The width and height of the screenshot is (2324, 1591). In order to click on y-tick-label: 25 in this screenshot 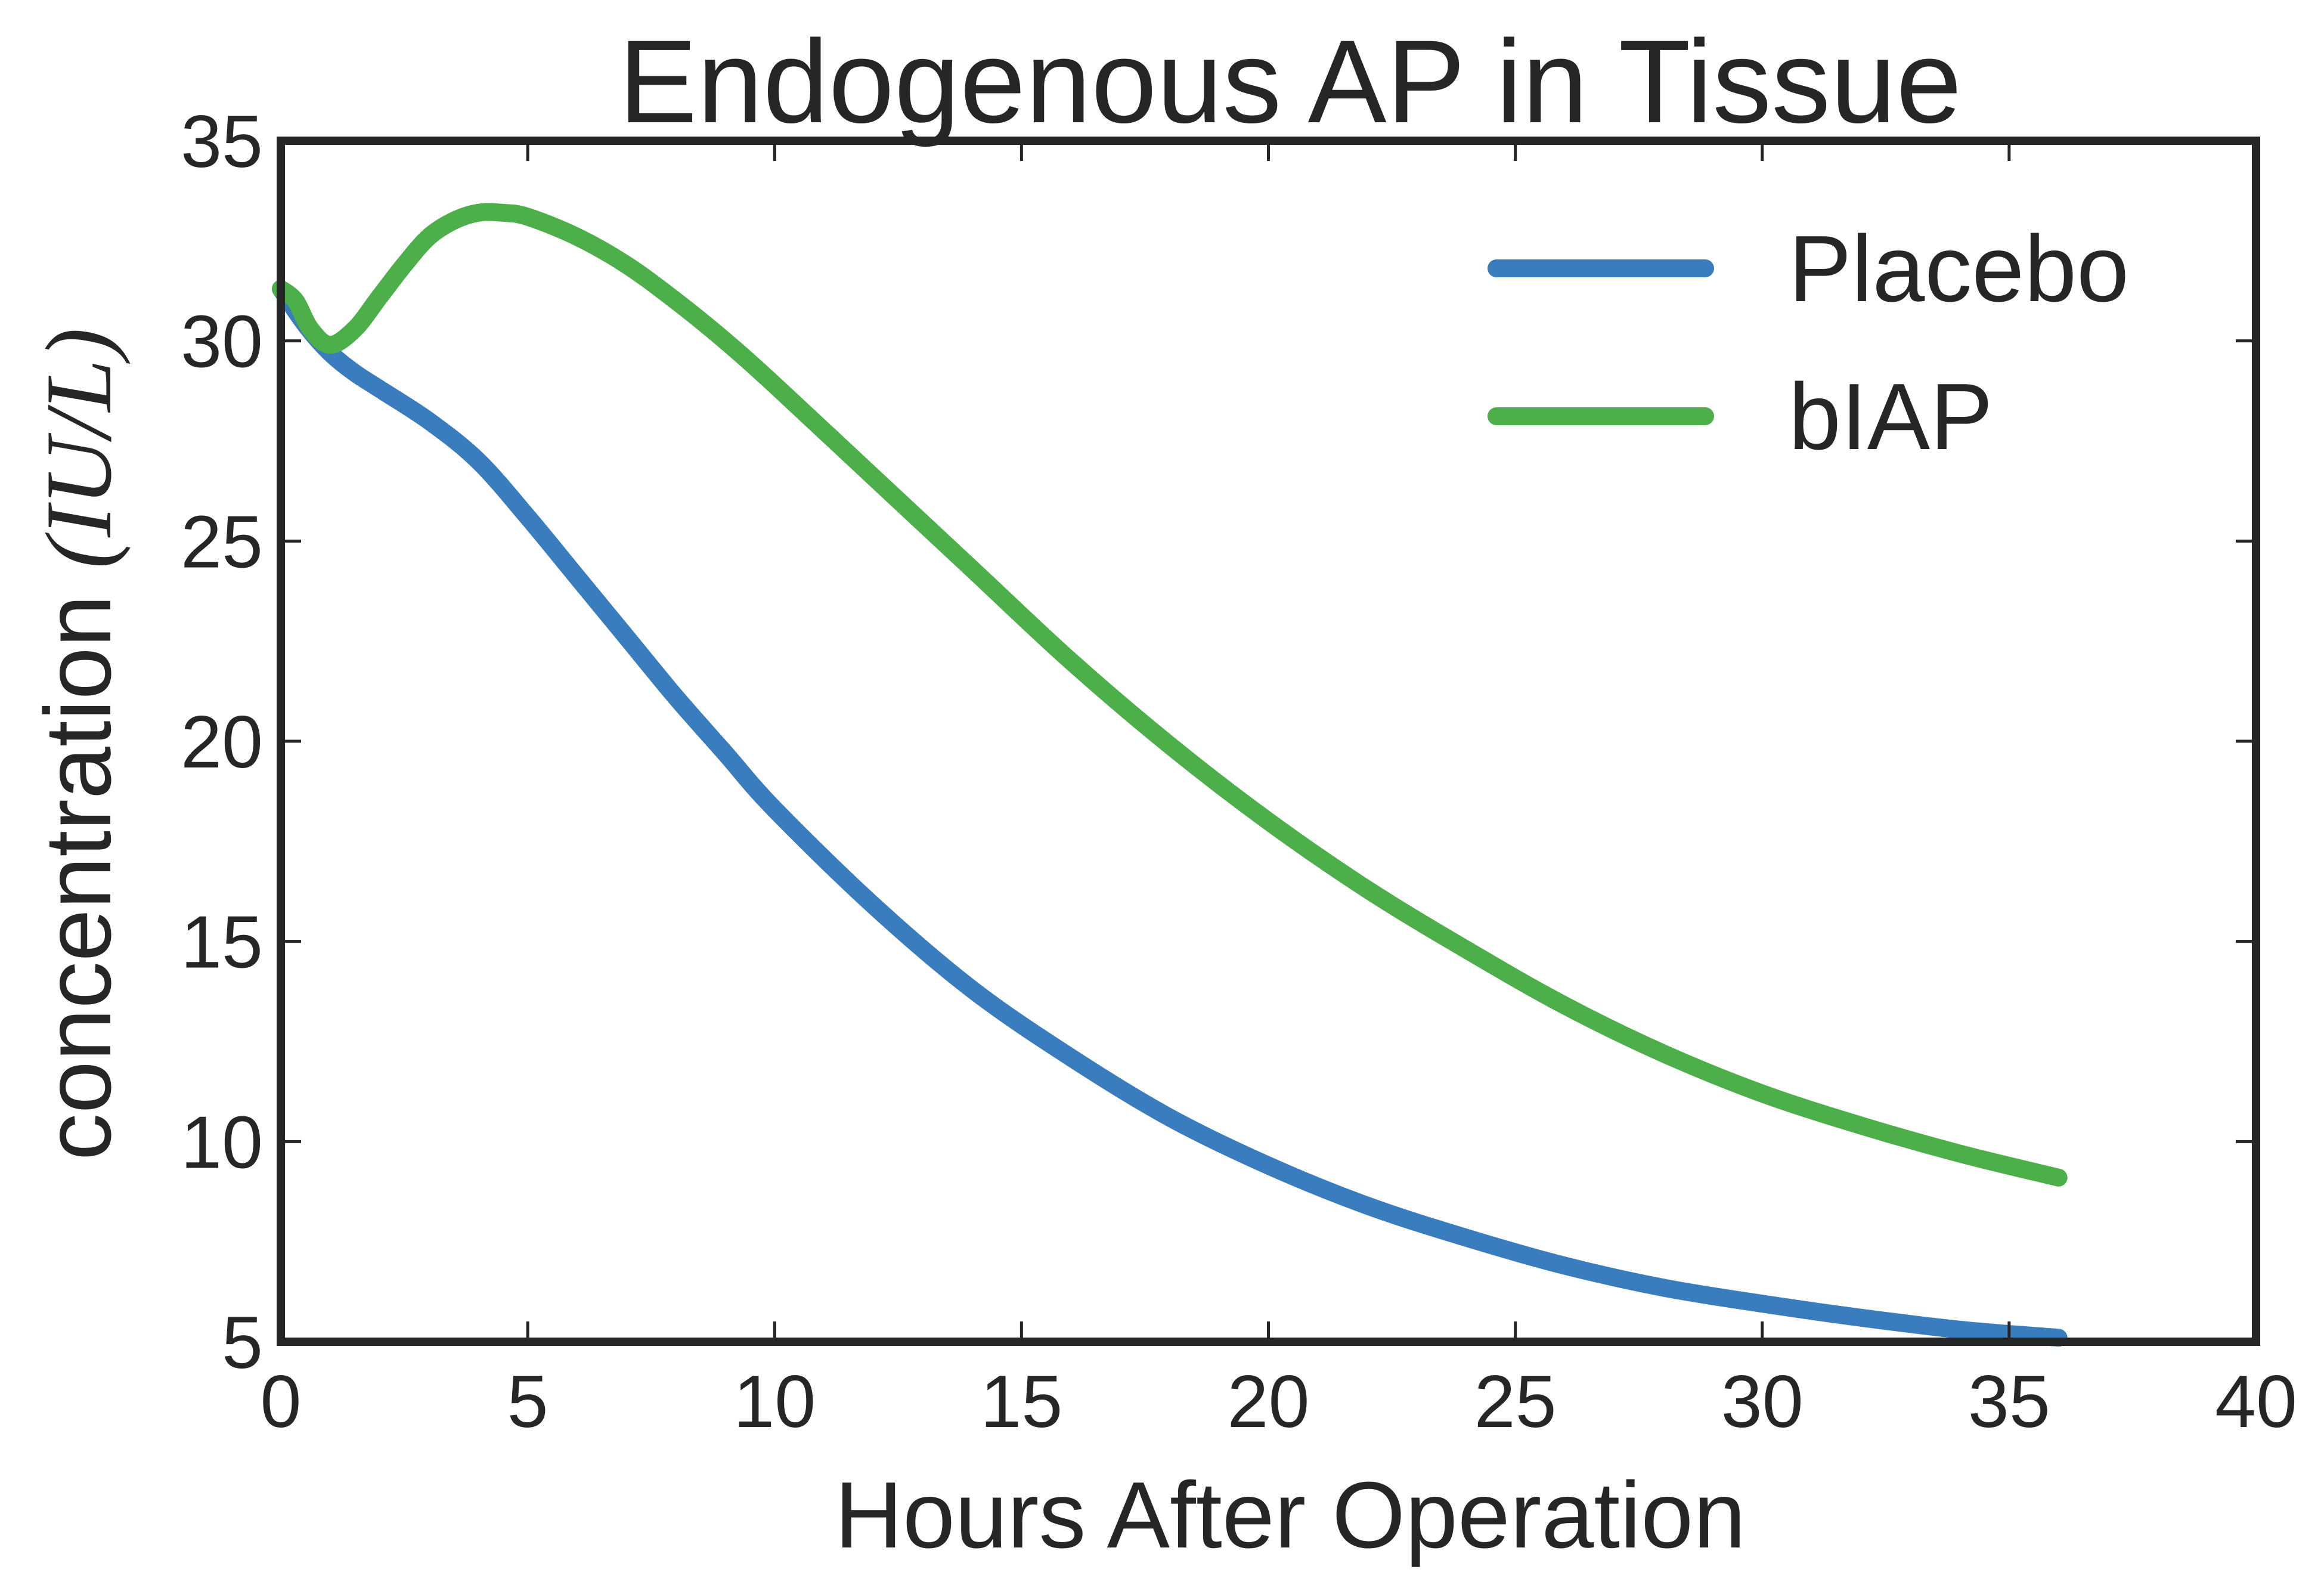, I will do `click(222, 542)`.